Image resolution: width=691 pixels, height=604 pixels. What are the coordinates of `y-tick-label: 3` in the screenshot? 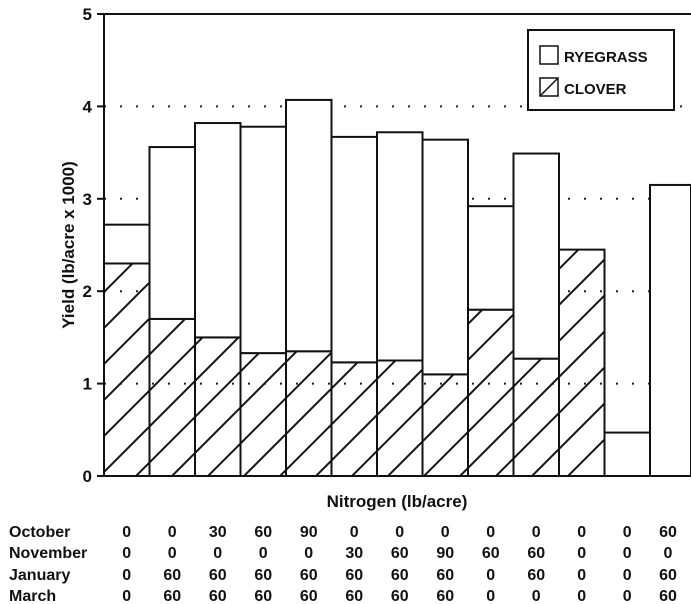 It's located at (87, 199).